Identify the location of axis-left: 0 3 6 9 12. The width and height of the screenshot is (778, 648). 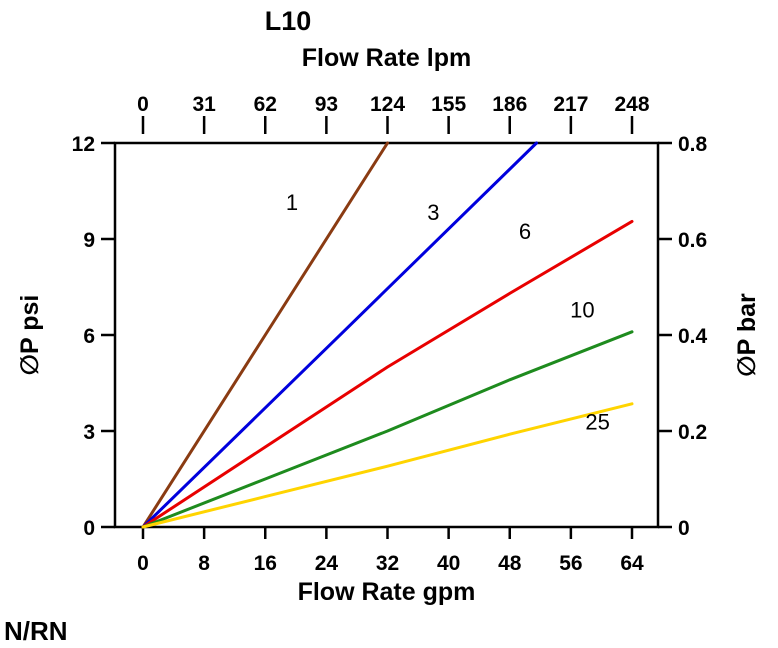
(93, 336).